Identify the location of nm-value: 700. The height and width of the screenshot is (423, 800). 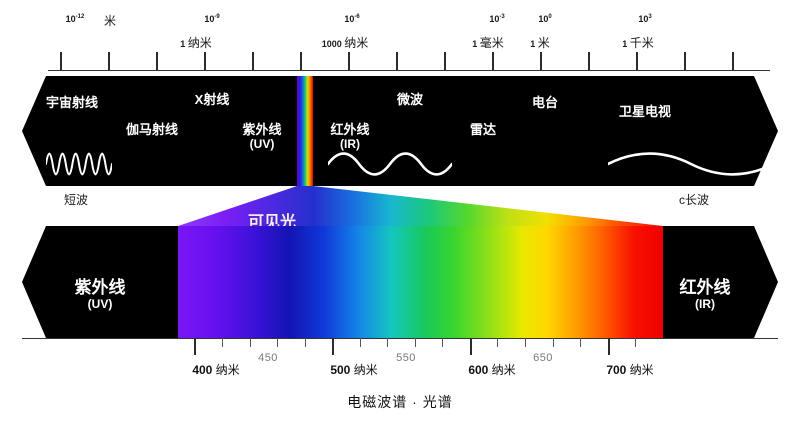
(618, 370).